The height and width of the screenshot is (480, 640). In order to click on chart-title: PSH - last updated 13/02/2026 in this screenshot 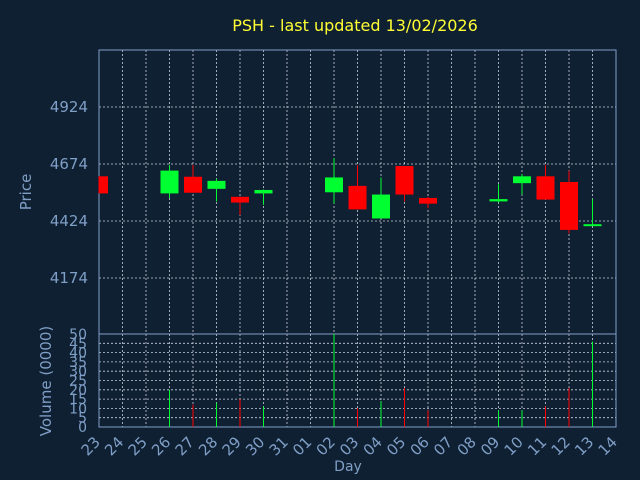, I will do `click(355, 25)`.